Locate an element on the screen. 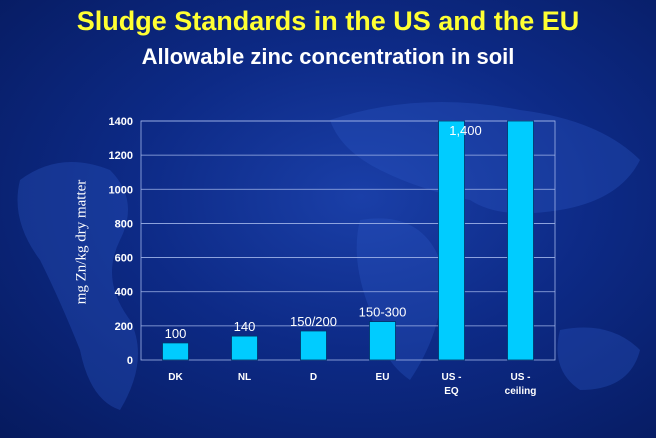 The height and width of the screenshot is (438, 656). category-labels: DK NL D EU US -EQ US -ceiling is located at coordinates (352, 384).